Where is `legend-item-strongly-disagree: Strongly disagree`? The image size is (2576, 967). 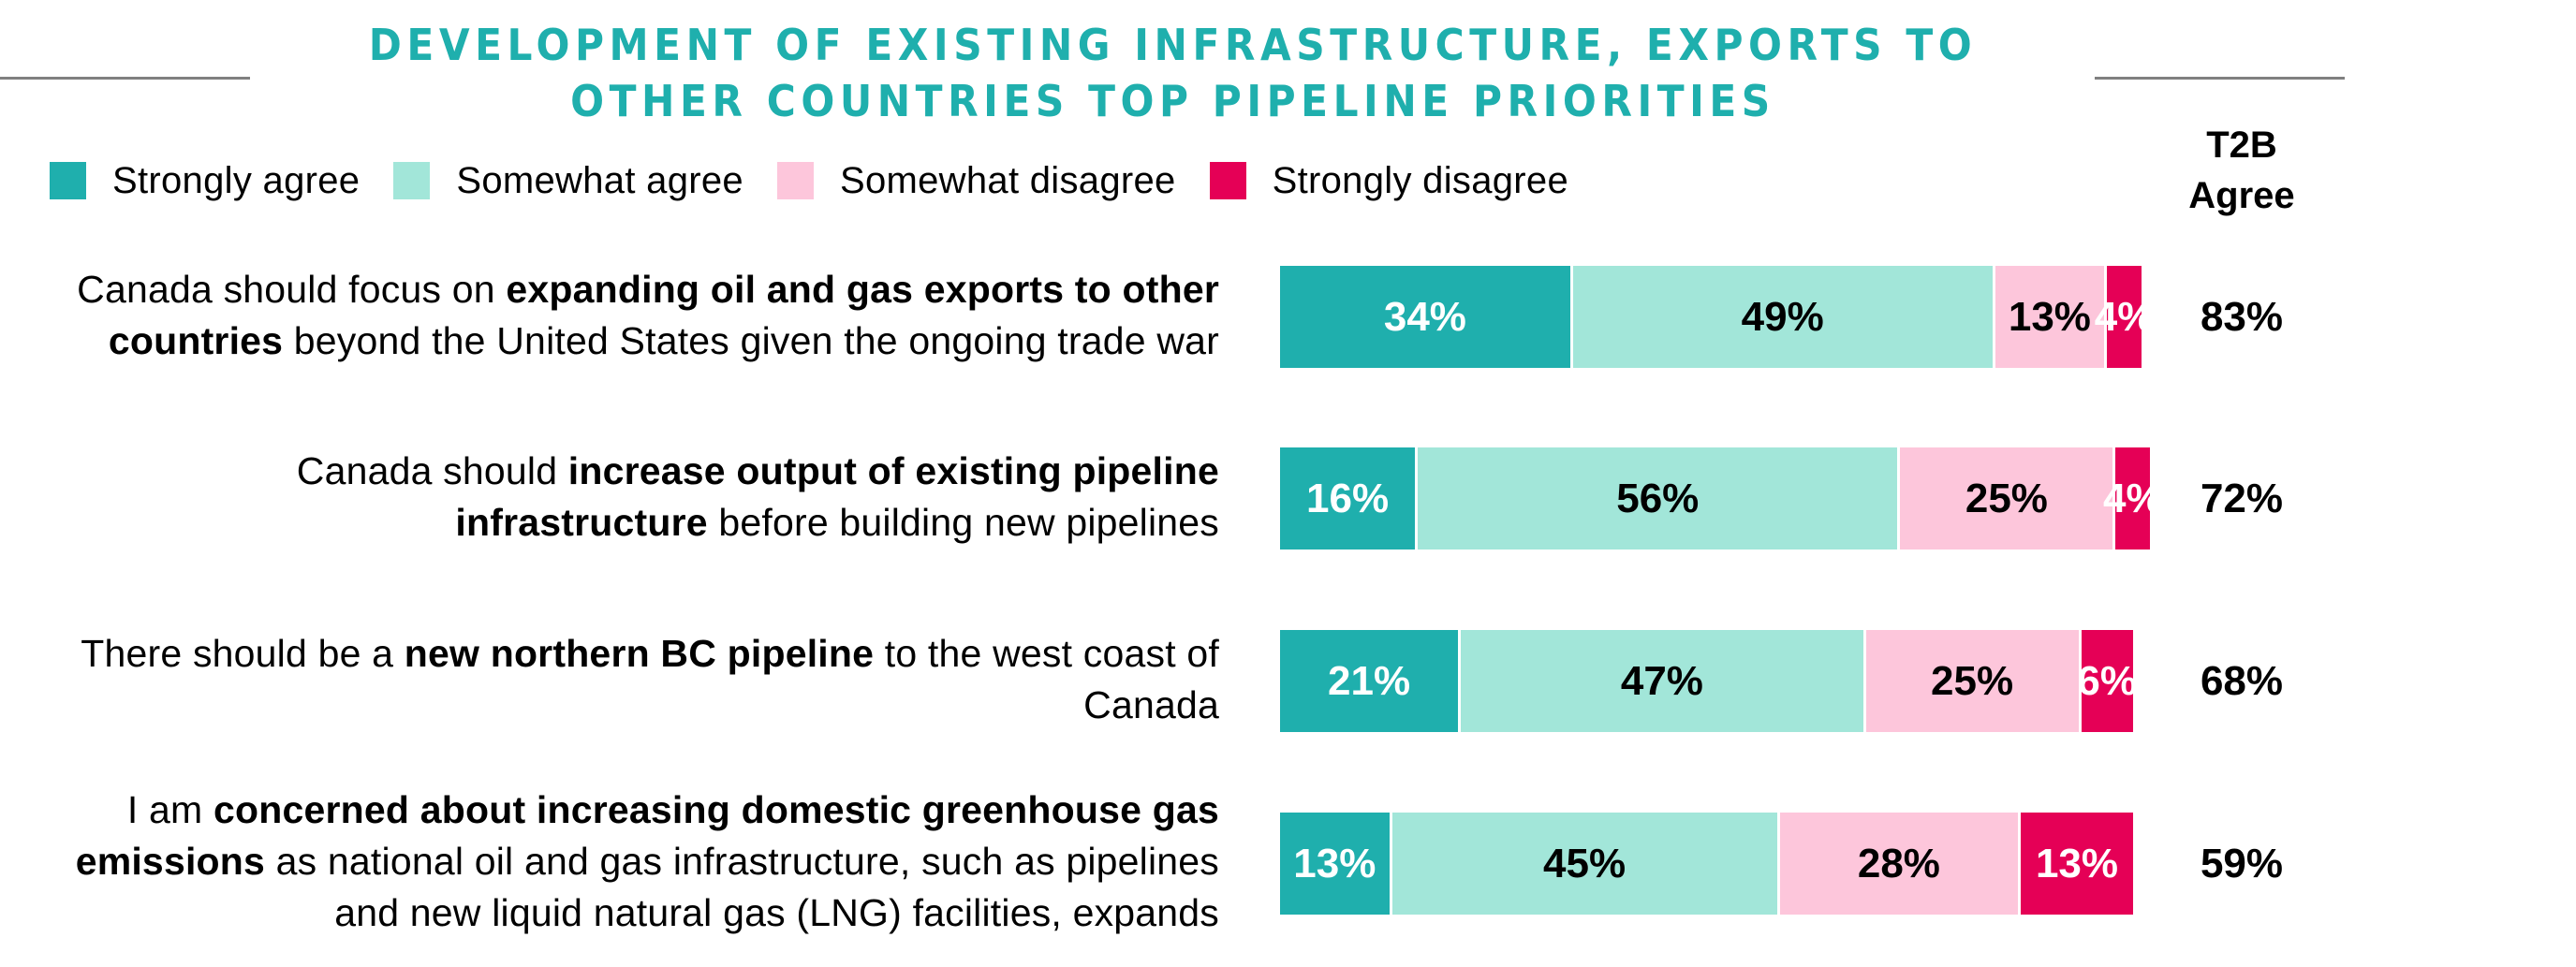 legend-item-strongly-disagree: Strongly disagree is located at coordinates (1388, 180).